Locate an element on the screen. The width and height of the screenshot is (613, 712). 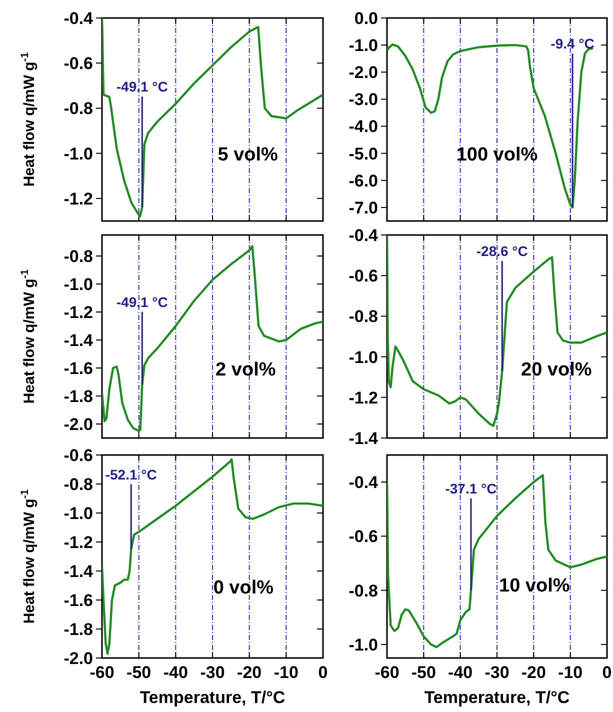
annotation: -9.4 °C is located at coordinates (572, 43).